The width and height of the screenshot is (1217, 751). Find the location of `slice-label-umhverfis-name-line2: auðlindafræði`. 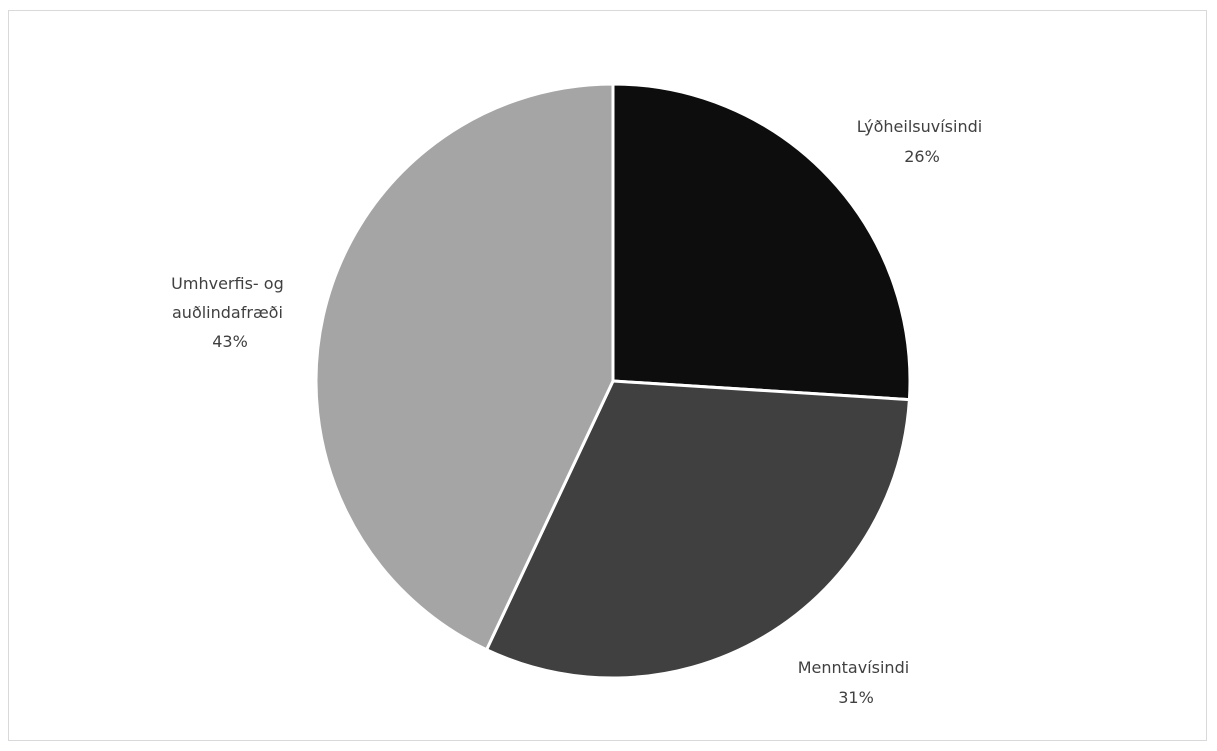

slice-label-umhverfis-name-line2: auðlindafræði is located at coordinates (227, 312).